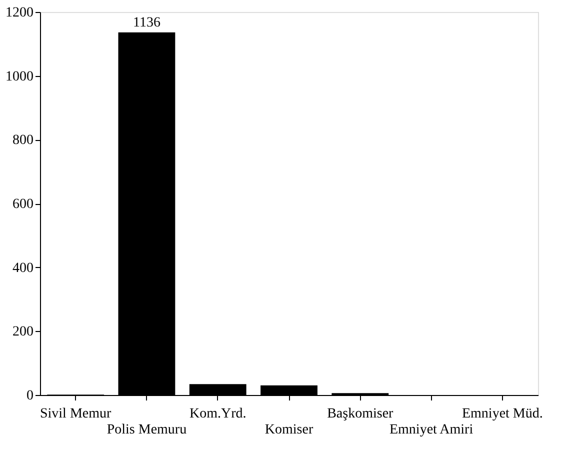 This screenshot has width=568, height=462. I want to click on x-tick-label: Kom.Yrd., so click(217, 414).